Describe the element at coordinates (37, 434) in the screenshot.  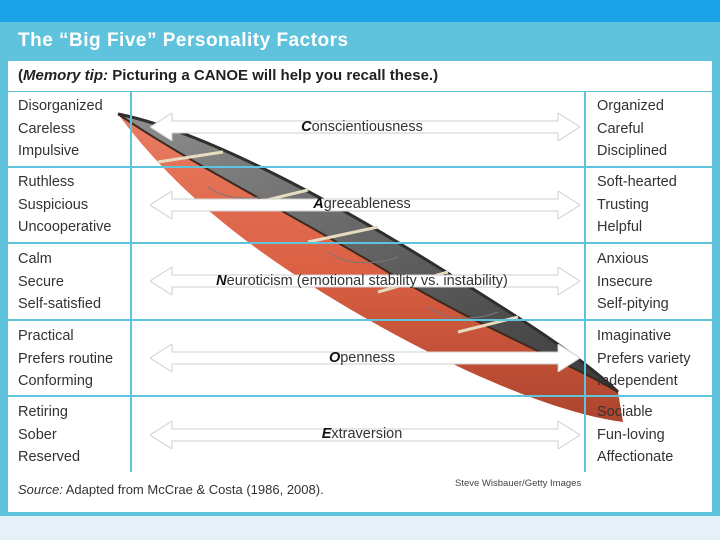
I see `trait-label: Sober` at that location.